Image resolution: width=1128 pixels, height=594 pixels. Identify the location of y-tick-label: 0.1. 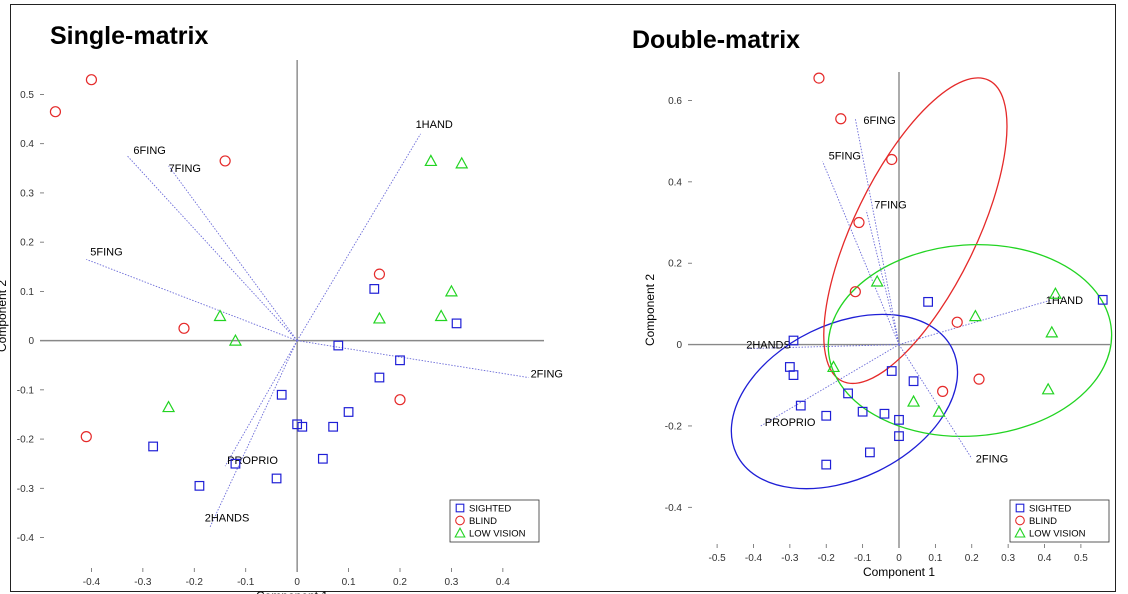
(27, 292).